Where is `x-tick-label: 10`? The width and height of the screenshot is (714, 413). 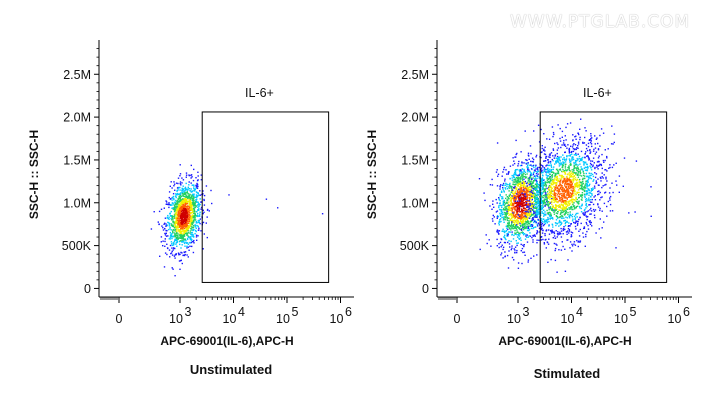
x-tick-label: 10 is located at coordinates (283, 319).